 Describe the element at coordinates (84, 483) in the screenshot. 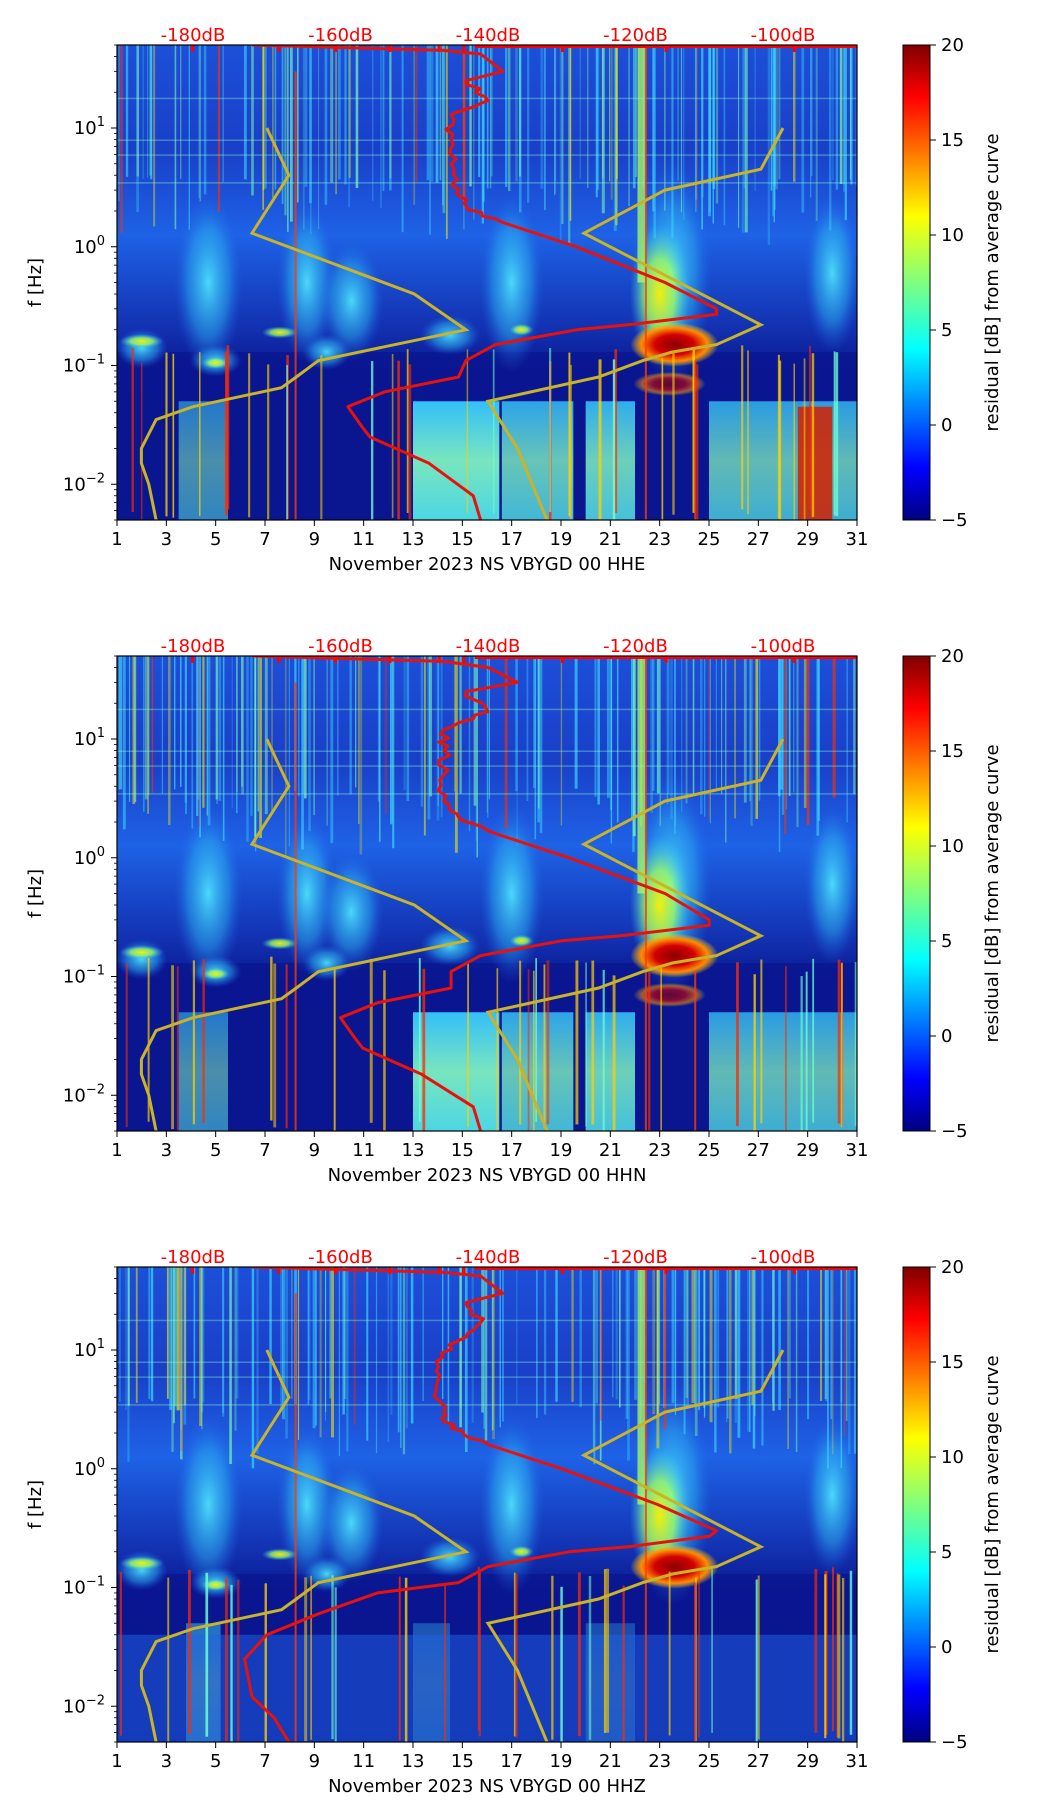

I see `y-tick-label: 10⁻²` at that location.